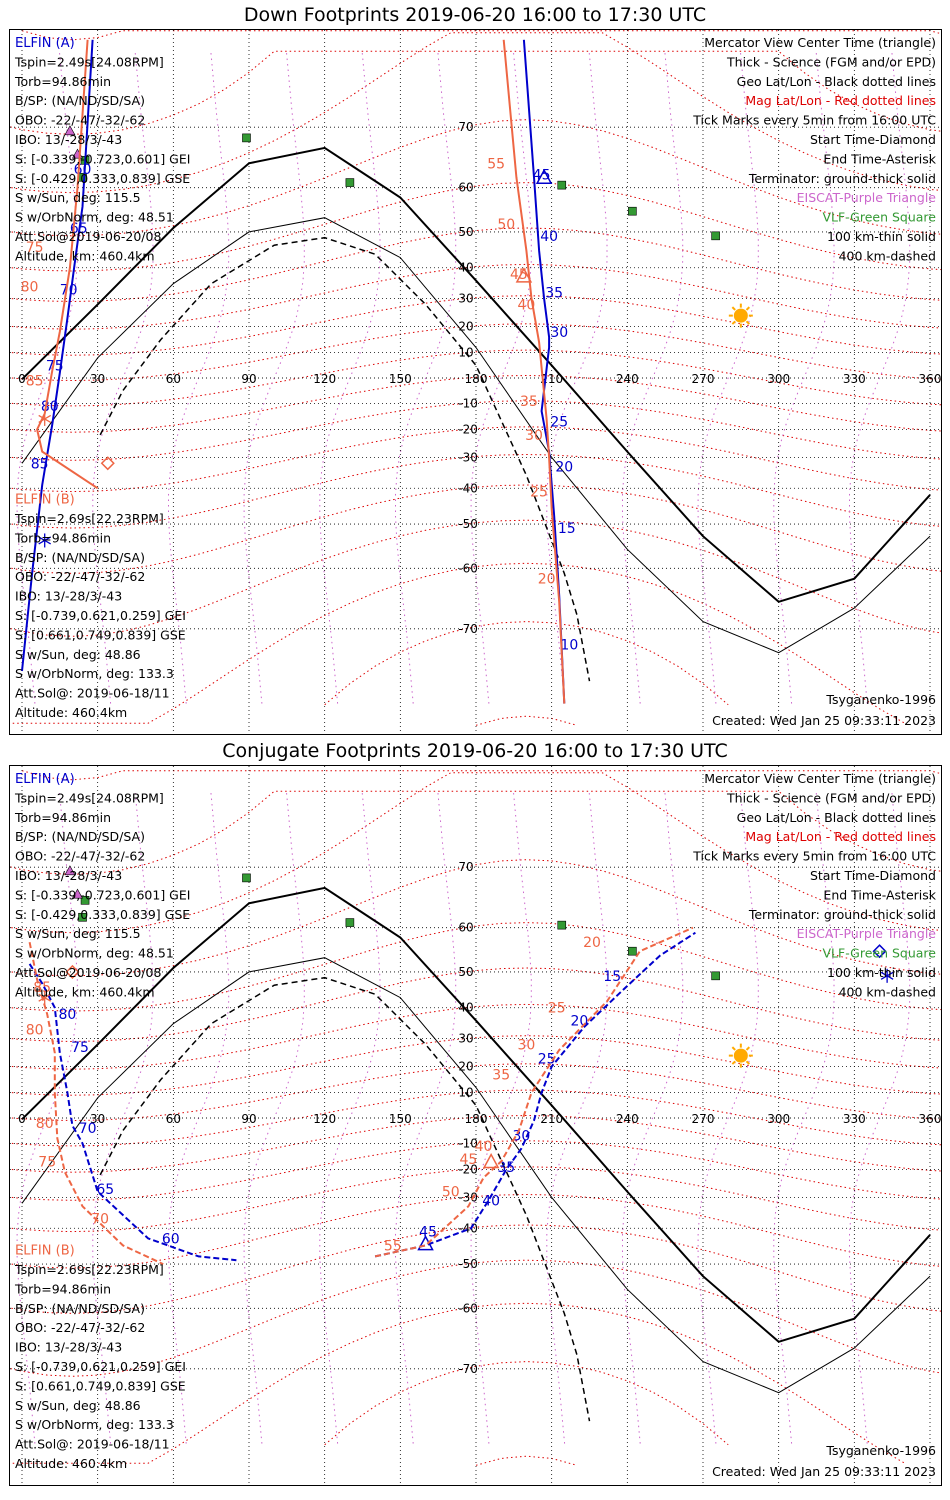 The height and width of the screenshot is (1500, 950). I want to click on elfin-a-info-line: Att.Sol@2019-06-20/08, so click(88, 236).